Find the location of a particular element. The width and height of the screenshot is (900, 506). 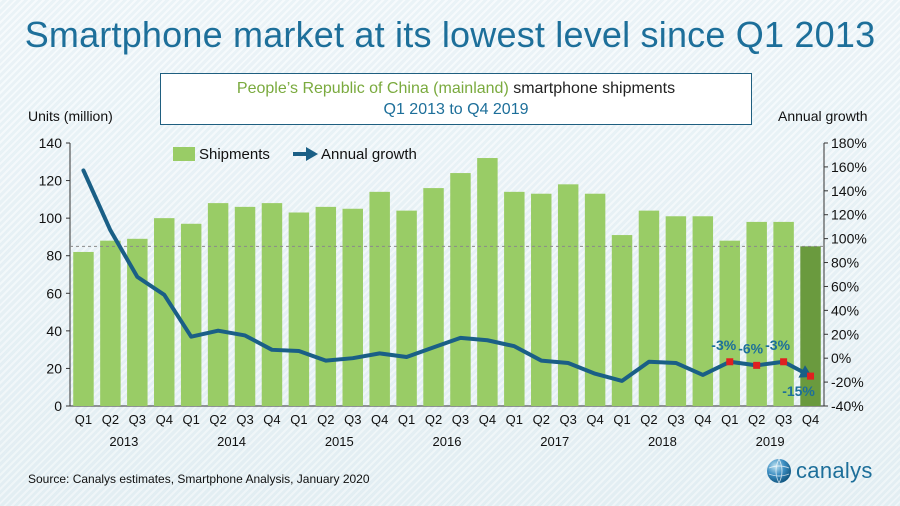

subtitle-line-2: Q1 2013 to Q4 2019 is located at coordinates (456, 109).